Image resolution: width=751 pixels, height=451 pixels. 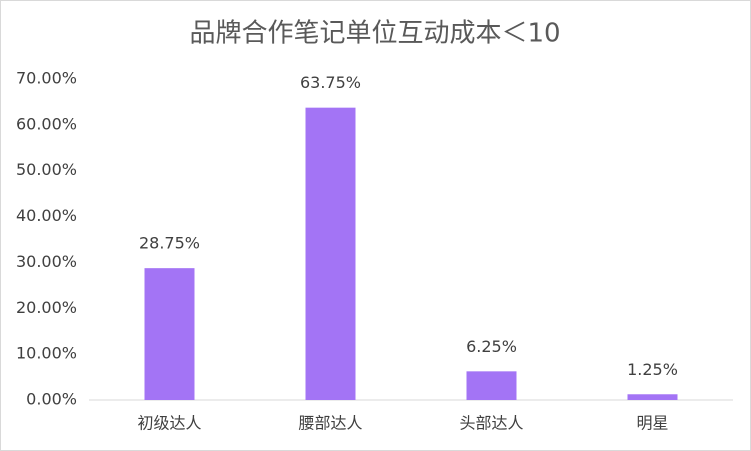 What do you see at coordinates (46, 307) in the screenshot?
I see `y-tick-label: 20.00%` at bounding box center [46, 307].